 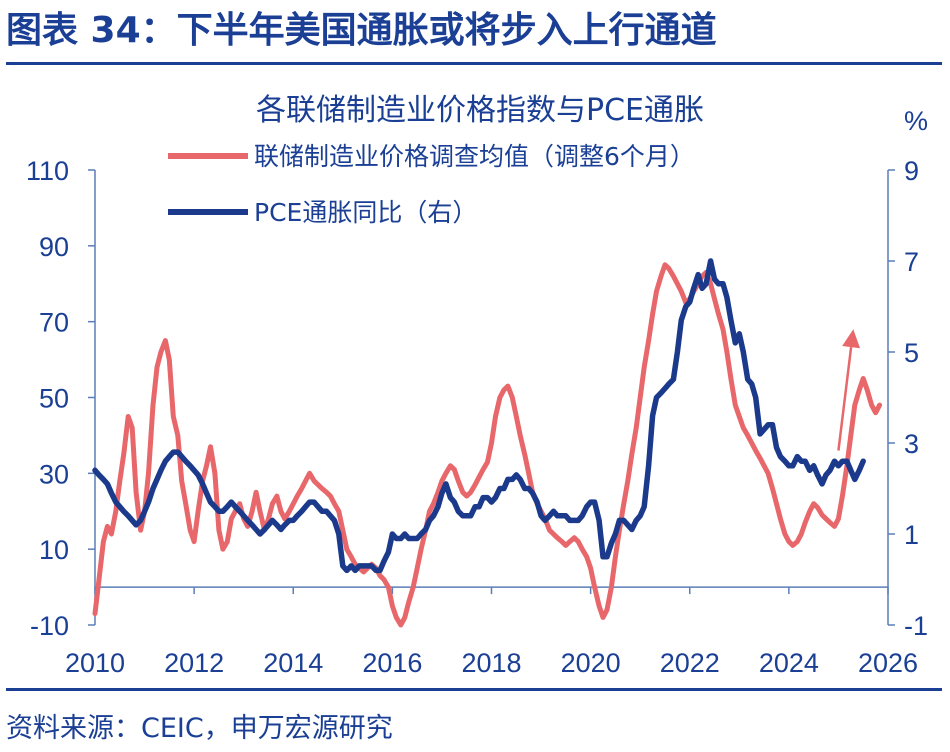 I want to click on title-rule, so click(x=474, y=63).